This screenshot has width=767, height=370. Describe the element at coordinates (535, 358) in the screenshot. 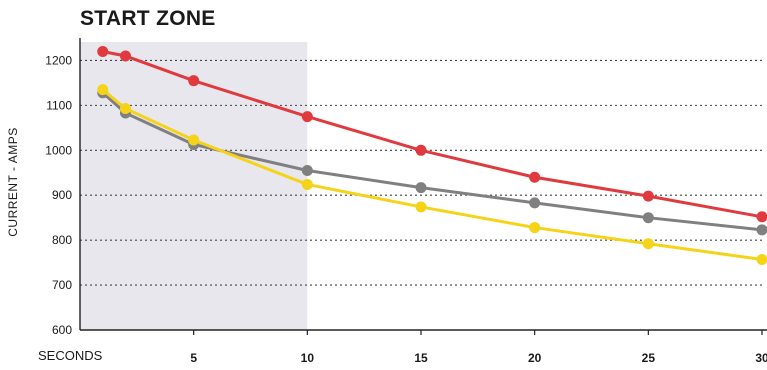

I see `x-tick-label-20: 20` at that location.